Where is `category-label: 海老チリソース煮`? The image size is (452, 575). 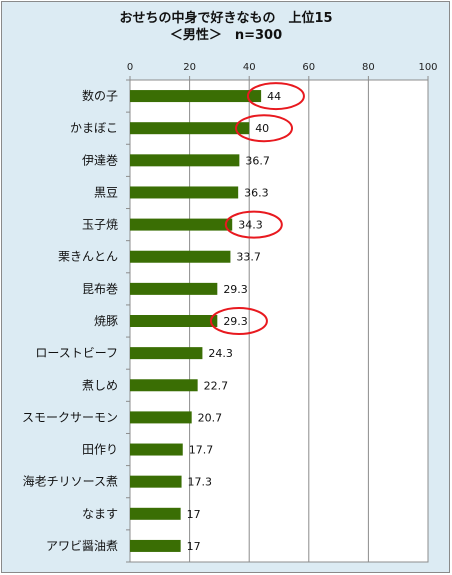
category-label: 海老チリソース煮 is located at coordinates (70, 481).